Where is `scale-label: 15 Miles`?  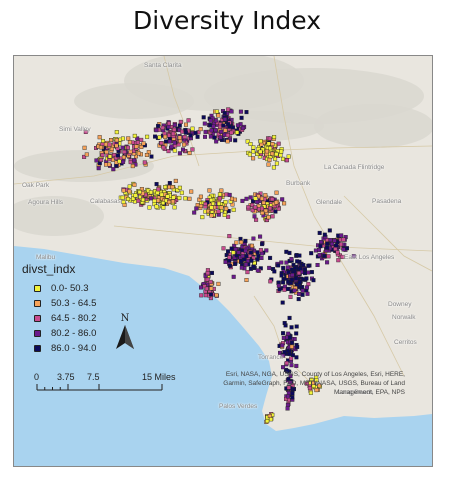 scale-label: 15 Miles is located at coordinates (159, 377).